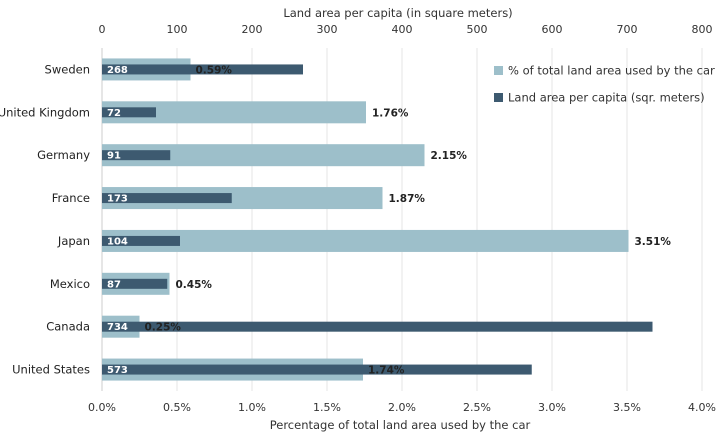 The width and height of the screenshot is (720, 434). What do you see at coordinates (114, 284) in the screenshot?
I see `area-data-label: 87` at bounding box center [114, 284].